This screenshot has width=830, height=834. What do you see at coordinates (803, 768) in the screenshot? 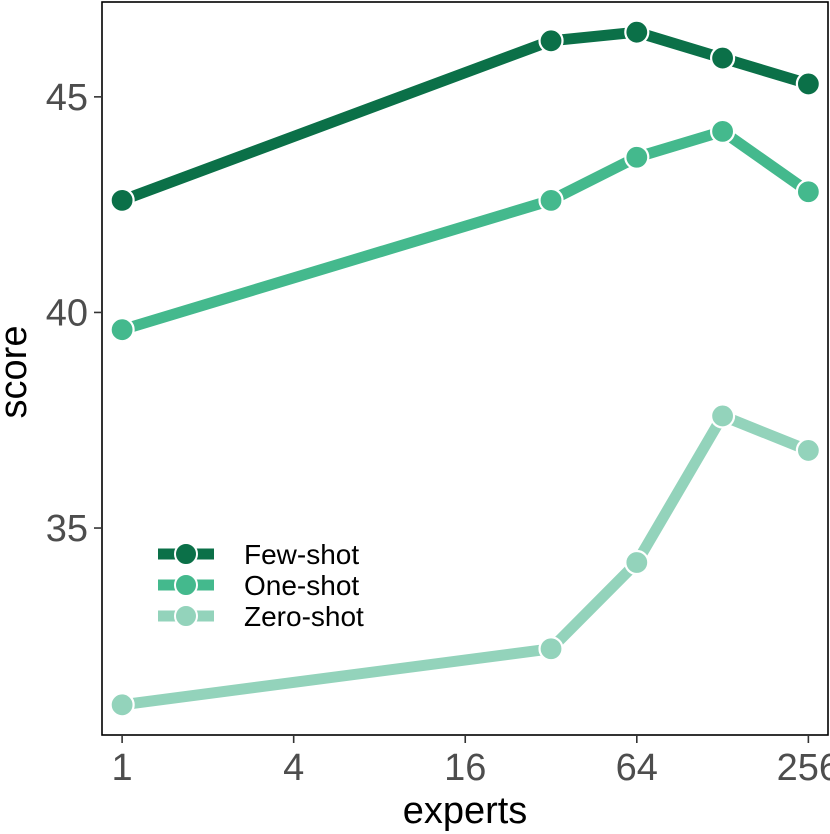
I see `x-tick-label: 256` at bounding box center [803, 768].